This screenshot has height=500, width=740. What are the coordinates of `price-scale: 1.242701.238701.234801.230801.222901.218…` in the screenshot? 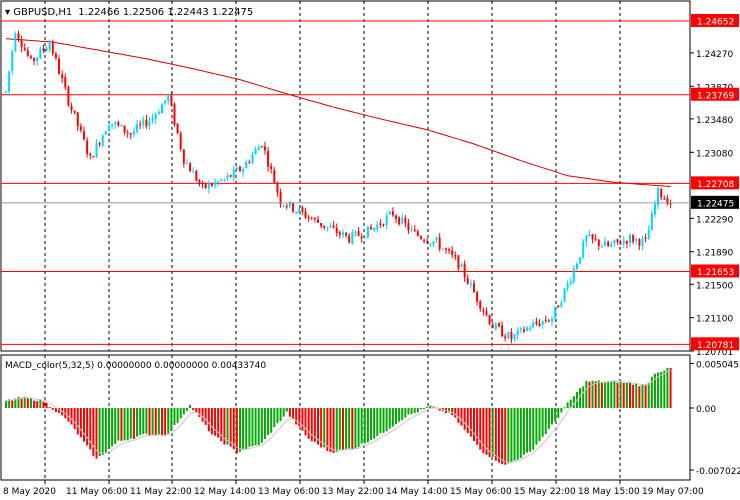 It's located at (714, 186).